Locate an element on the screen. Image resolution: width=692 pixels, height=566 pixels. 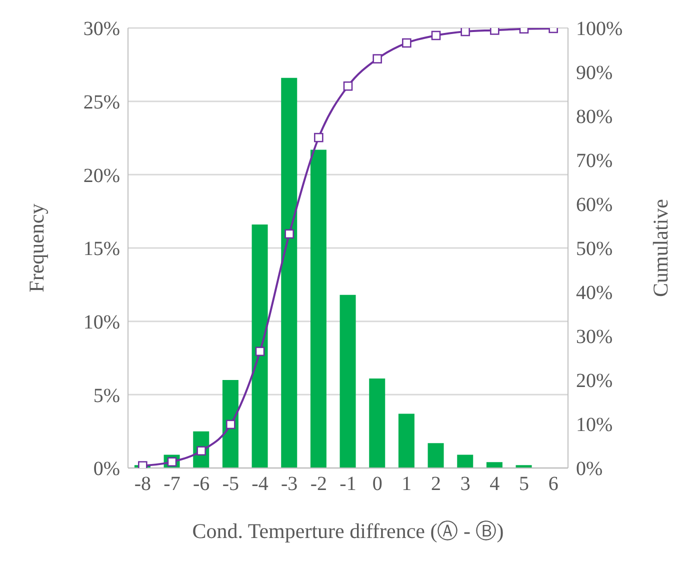
y-axis-title: Frequency is located at coordinates (36, 247).